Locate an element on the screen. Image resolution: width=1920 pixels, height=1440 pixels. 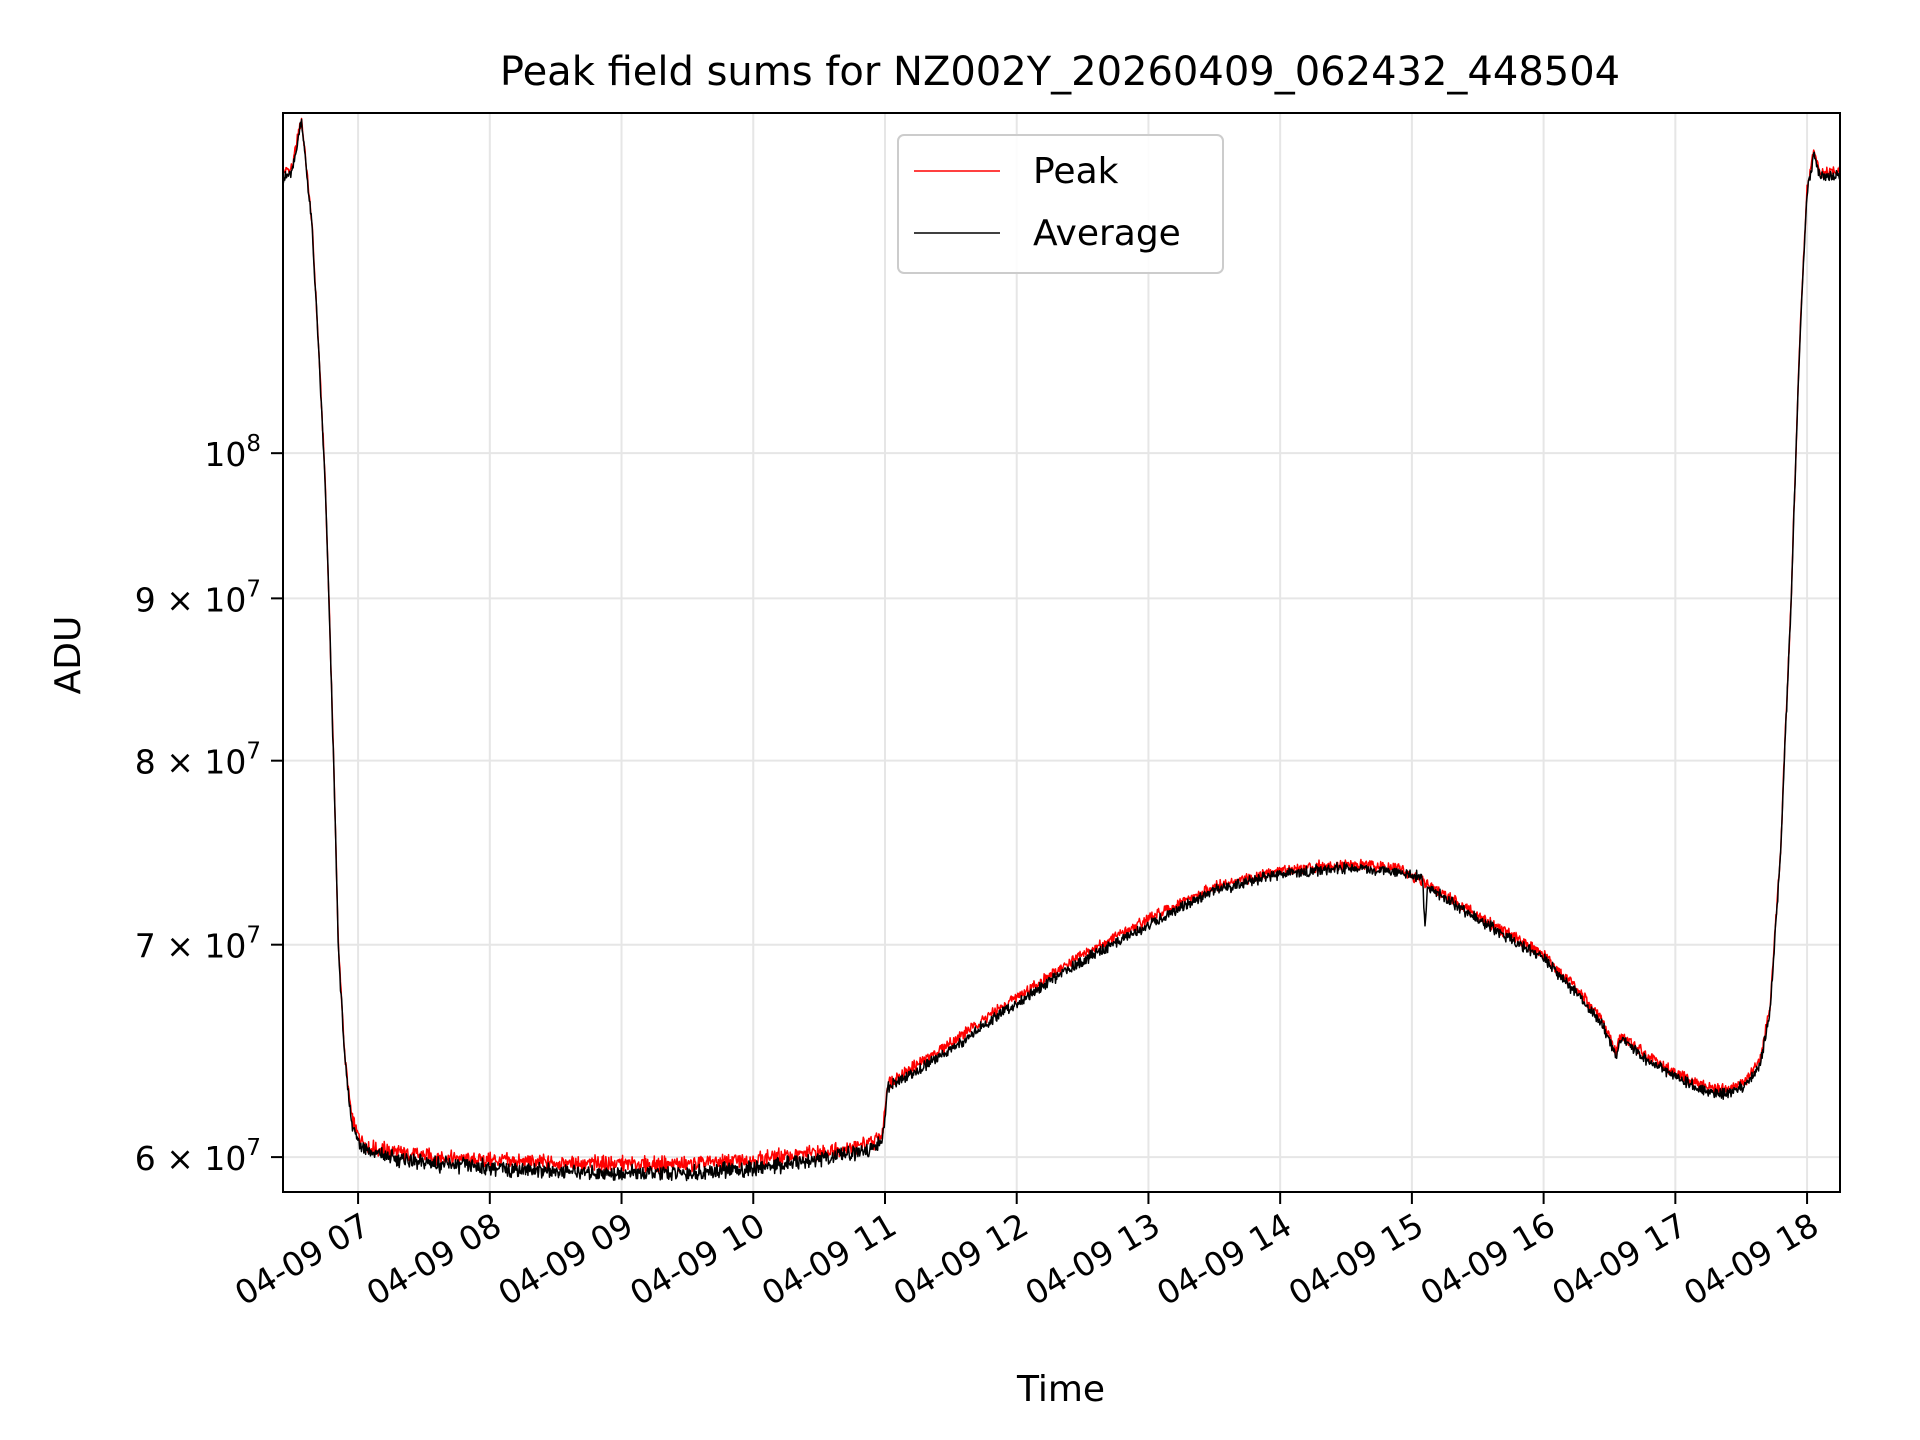
legend: Peak Average is located at coordinates (1060, 204).